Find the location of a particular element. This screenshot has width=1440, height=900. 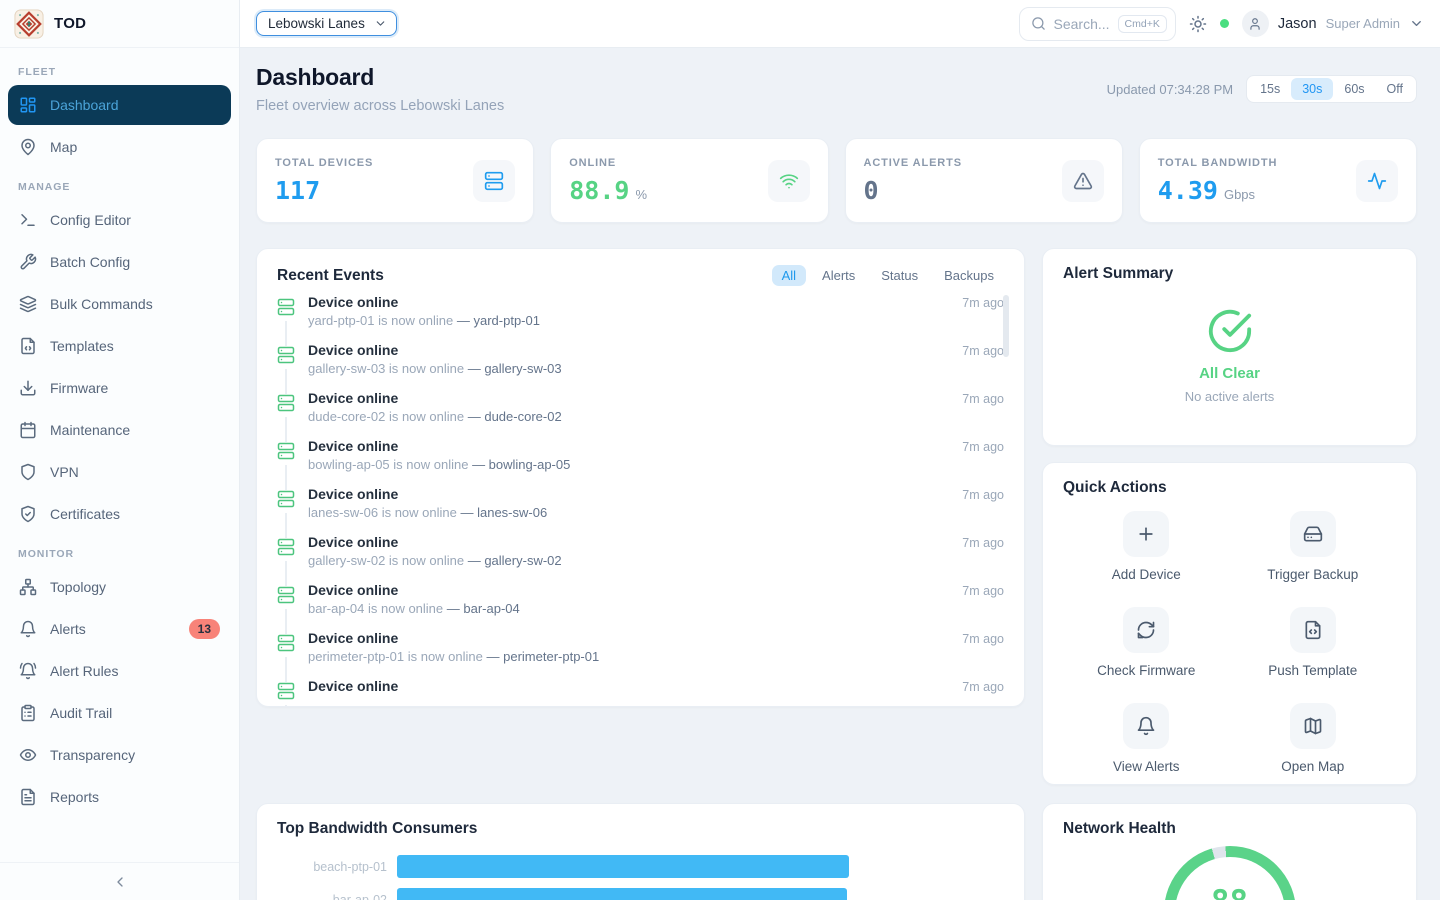

sidebar-collapse-button is located at coordinates (119, 881).